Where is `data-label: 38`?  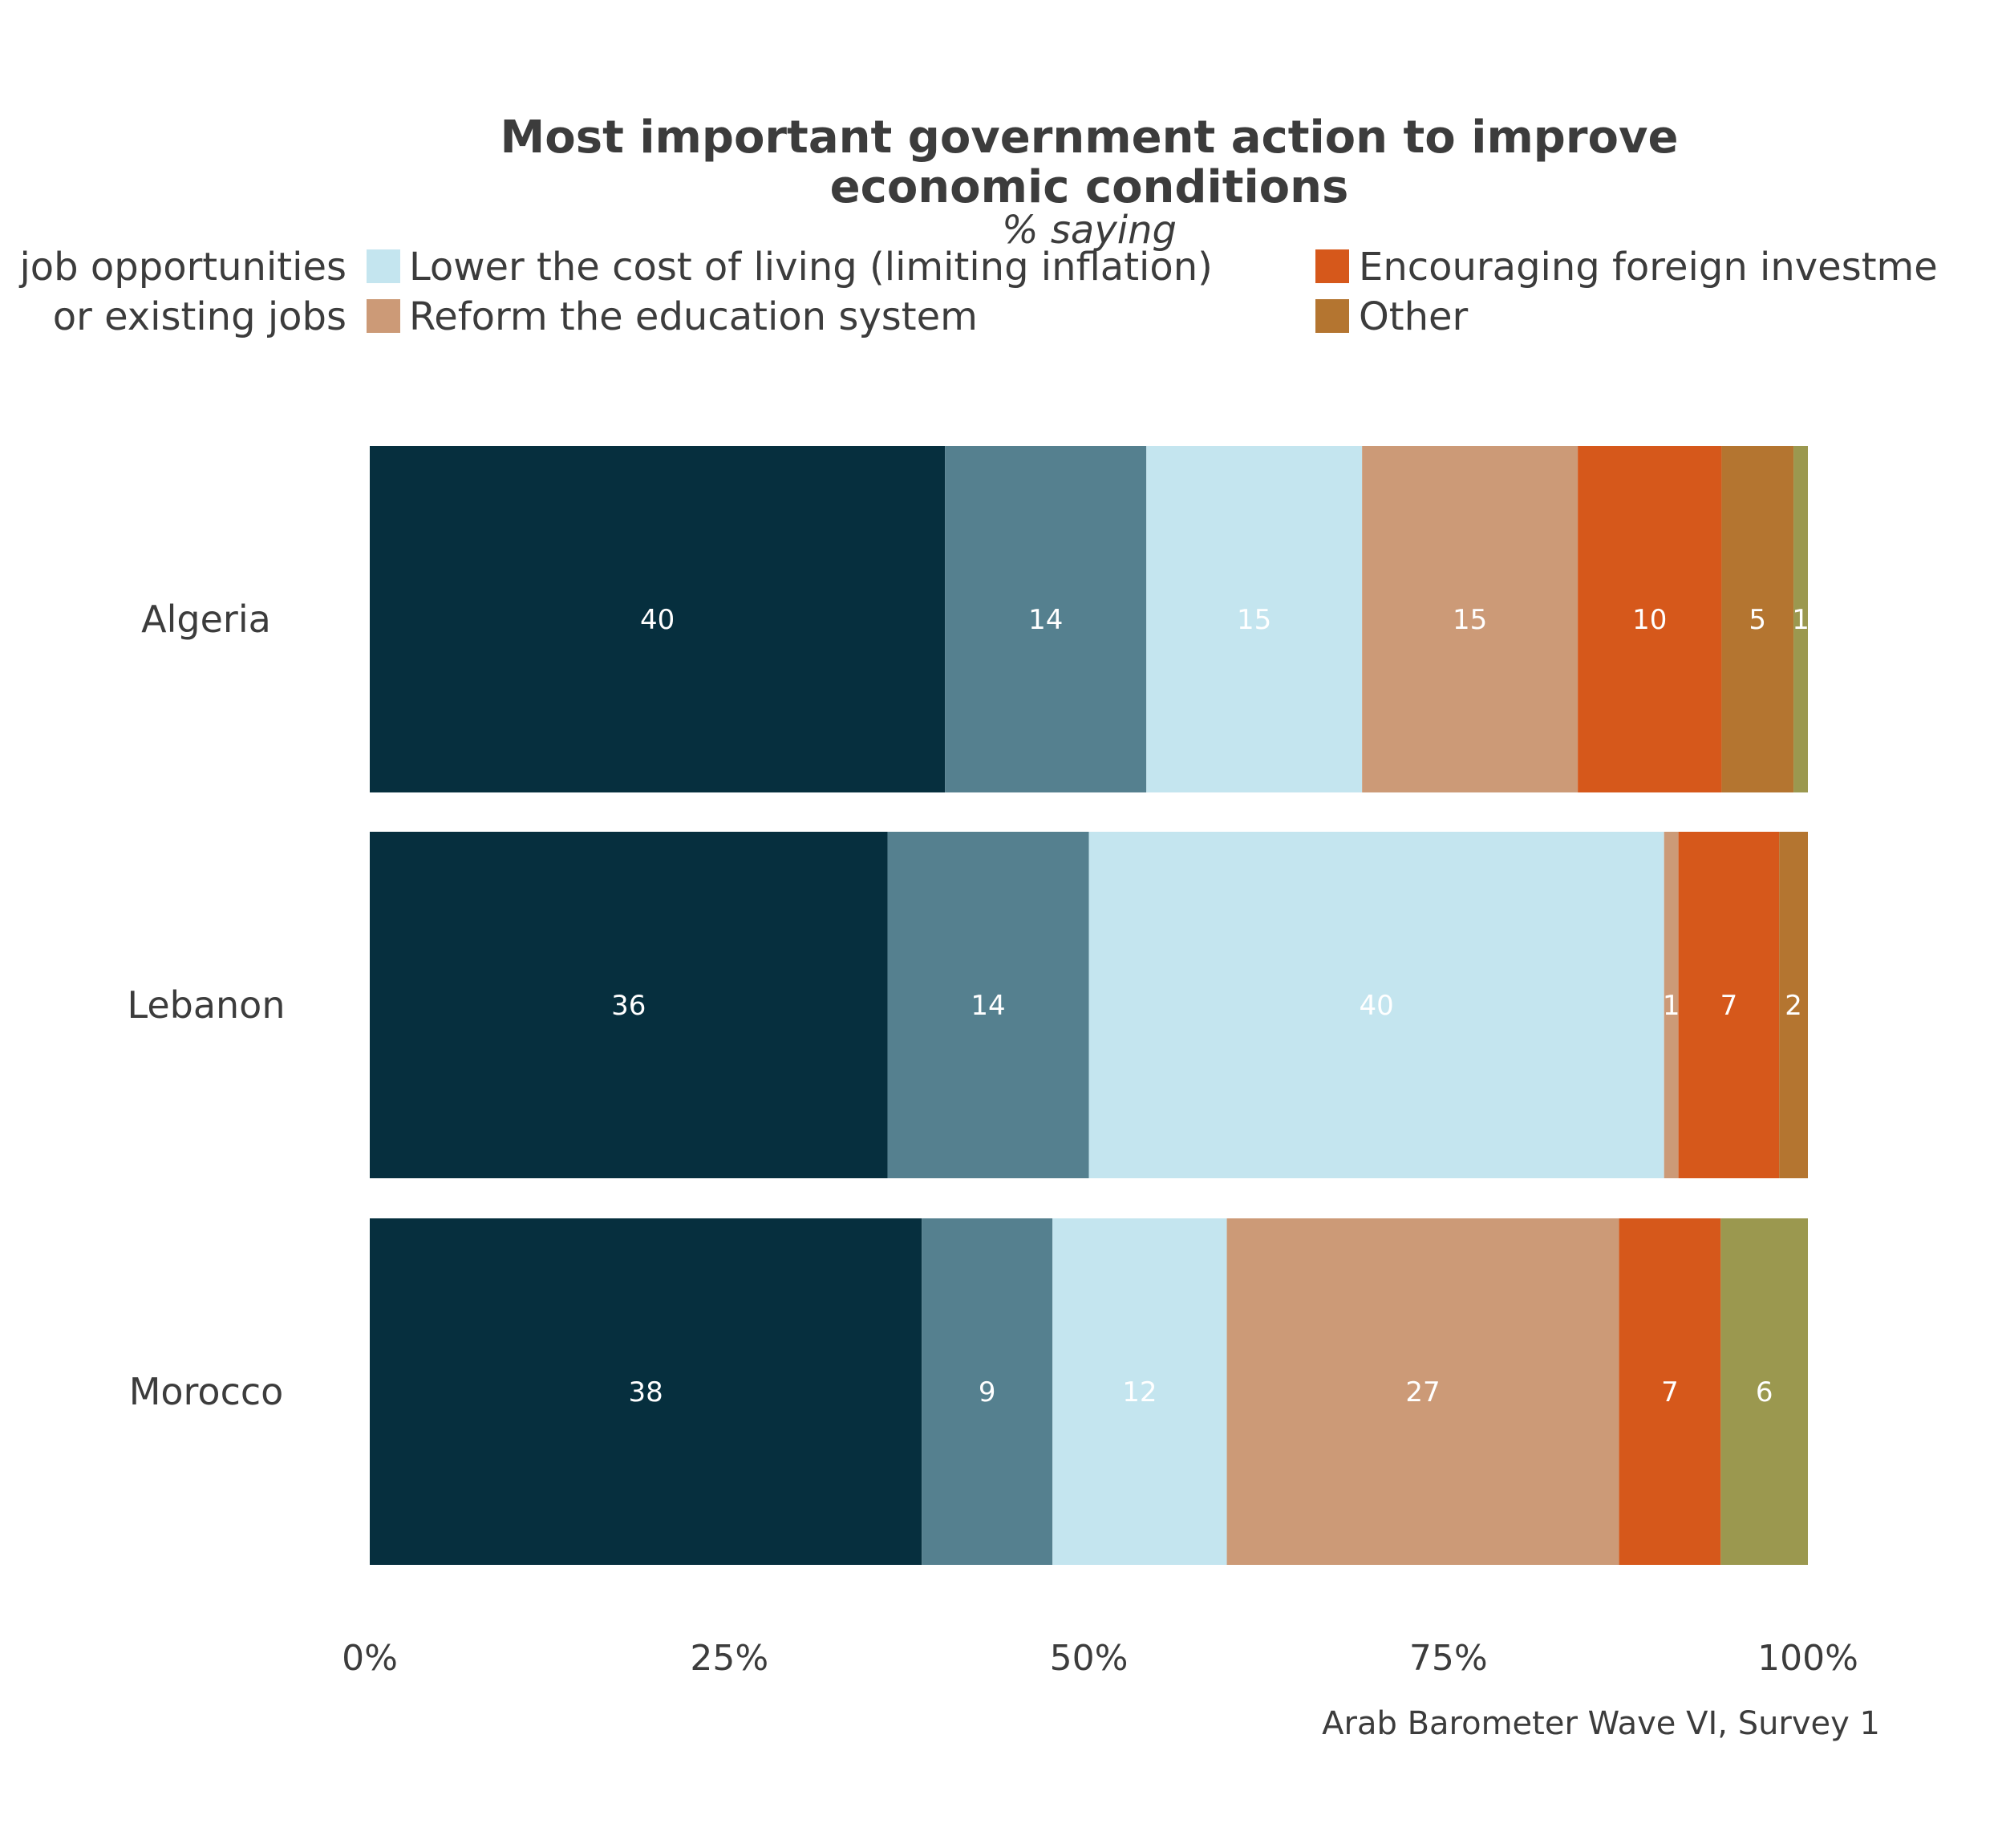
data-label: 38 is located at coordinates (645, 1392).